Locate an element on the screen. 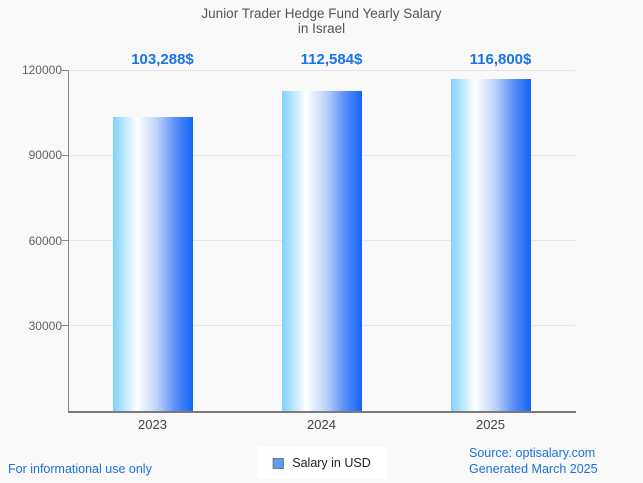  chart-title-line1: Junior Trader Hedge Fund Yearly Salary is located at coordinates (321, 13).